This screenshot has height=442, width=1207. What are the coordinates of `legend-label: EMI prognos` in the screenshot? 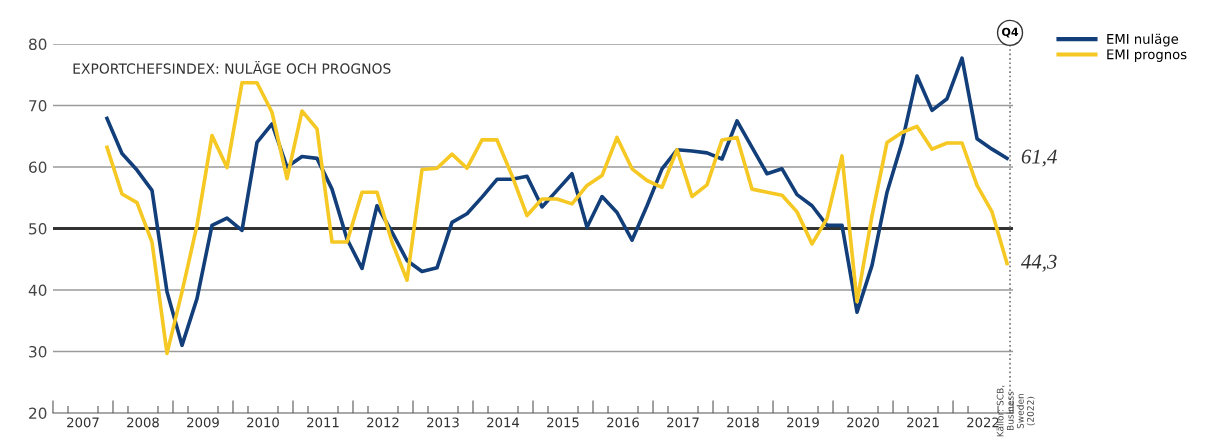 It's located at (1147, 55).